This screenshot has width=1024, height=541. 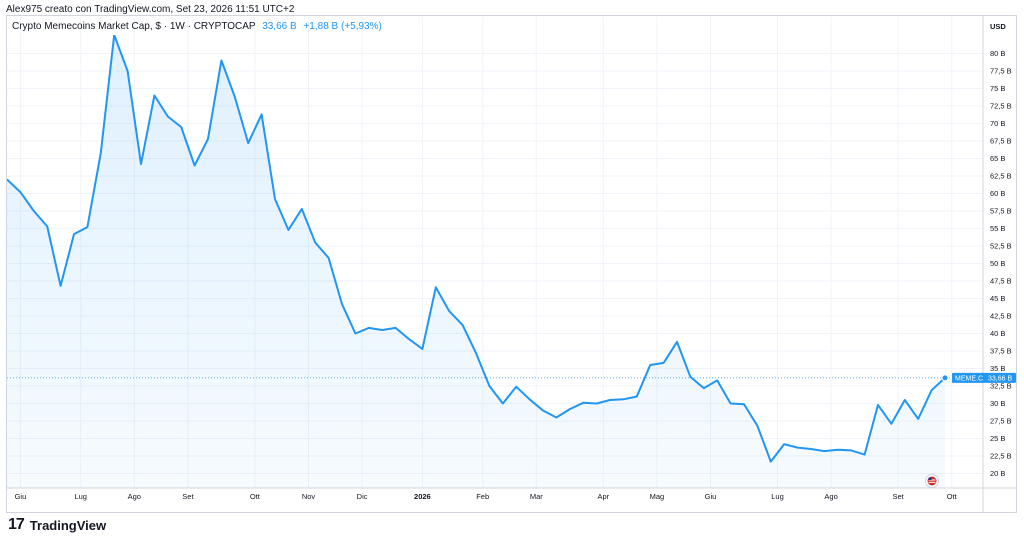 What do you see at coordinates (997, 88) in the screenshot?
I see `y-tick-label: 75 B` at bounding box center [997, 88].